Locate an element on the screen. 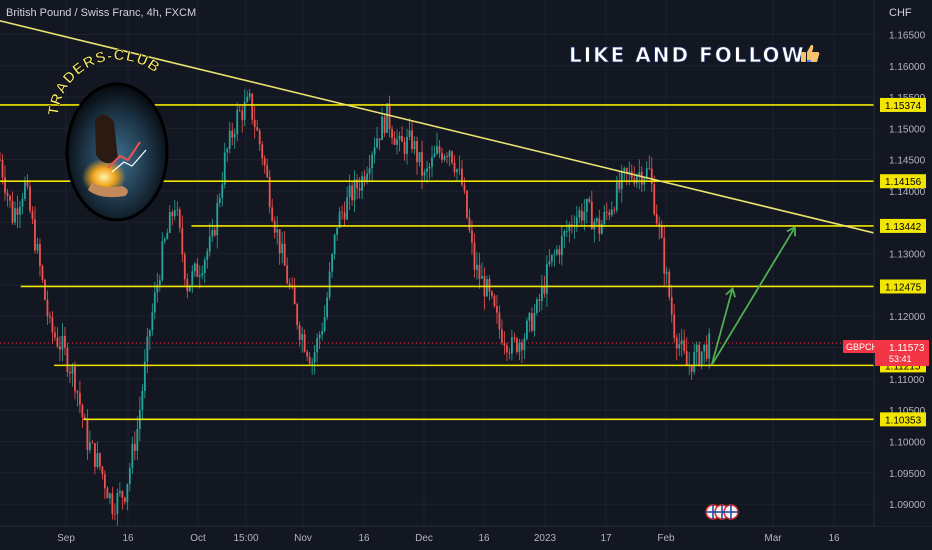 This screenshot has width=932, height=550. price-tick-label: 1.14500 is located at coordinates (907, 161).